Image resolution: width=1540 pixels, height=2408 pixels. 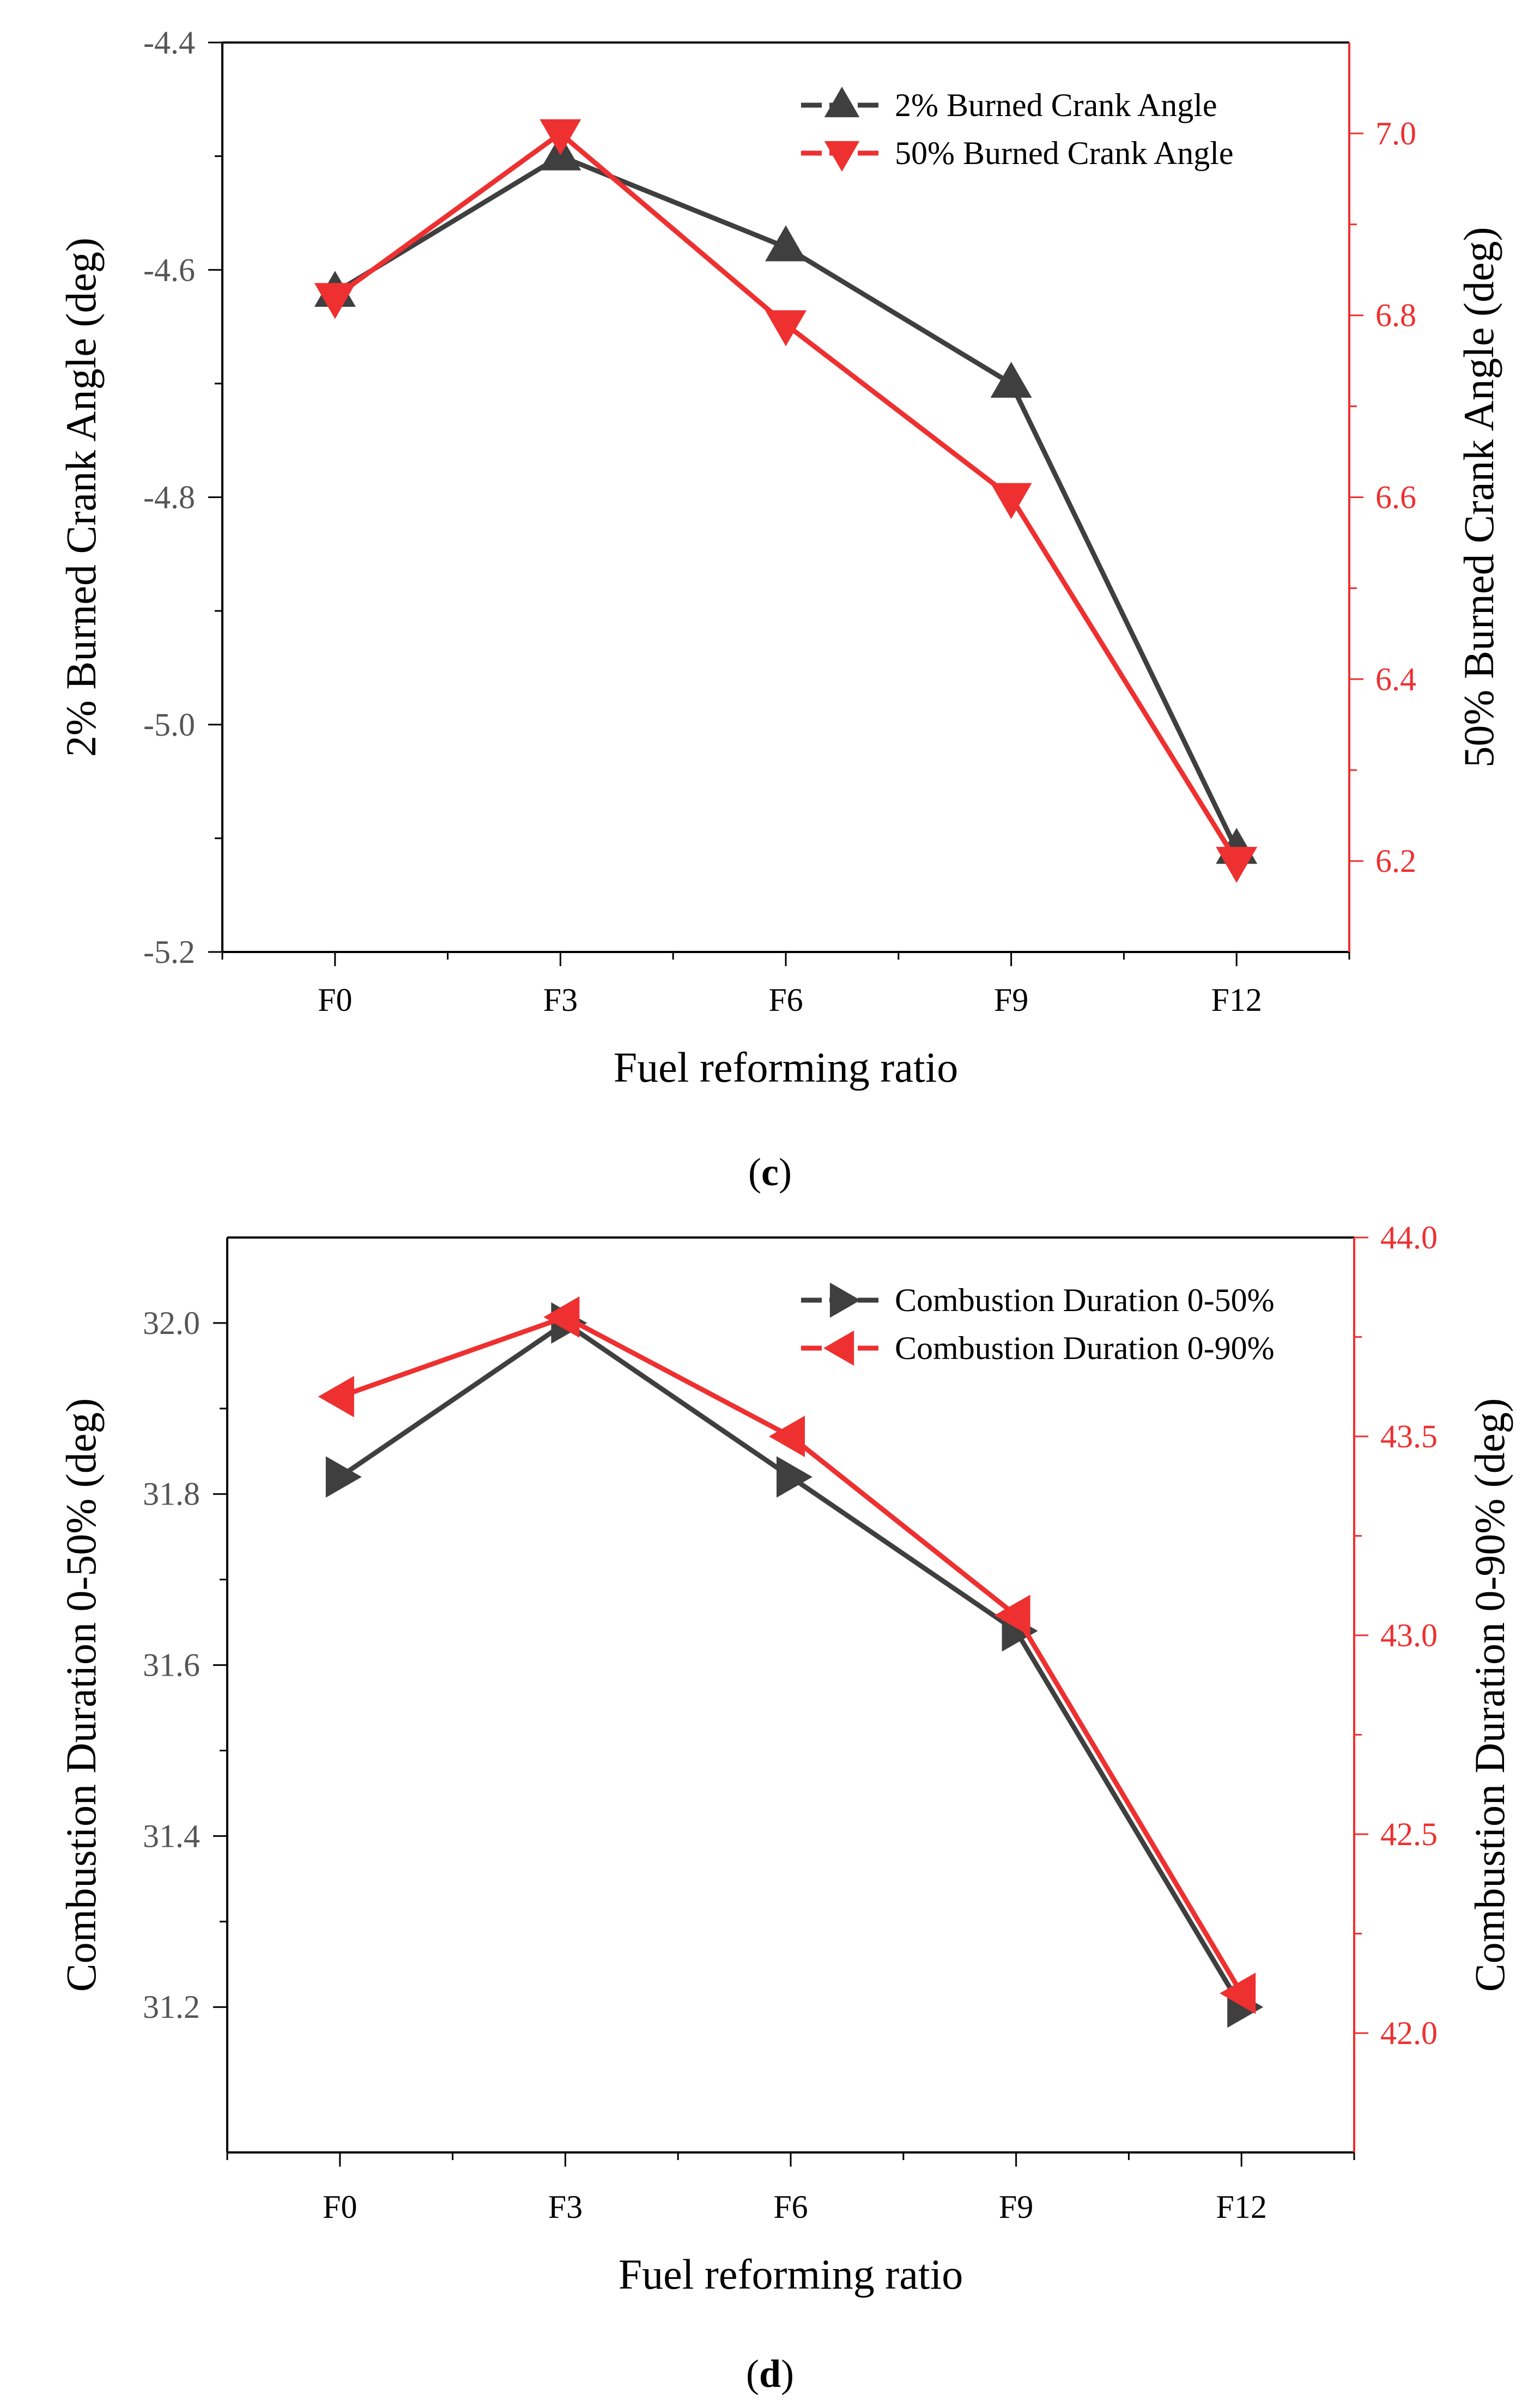 What do you see at coordinates (169, 270) in the screenshot?
I see `y-left-tick-label: -4.6` at bounding box center [169, 270].